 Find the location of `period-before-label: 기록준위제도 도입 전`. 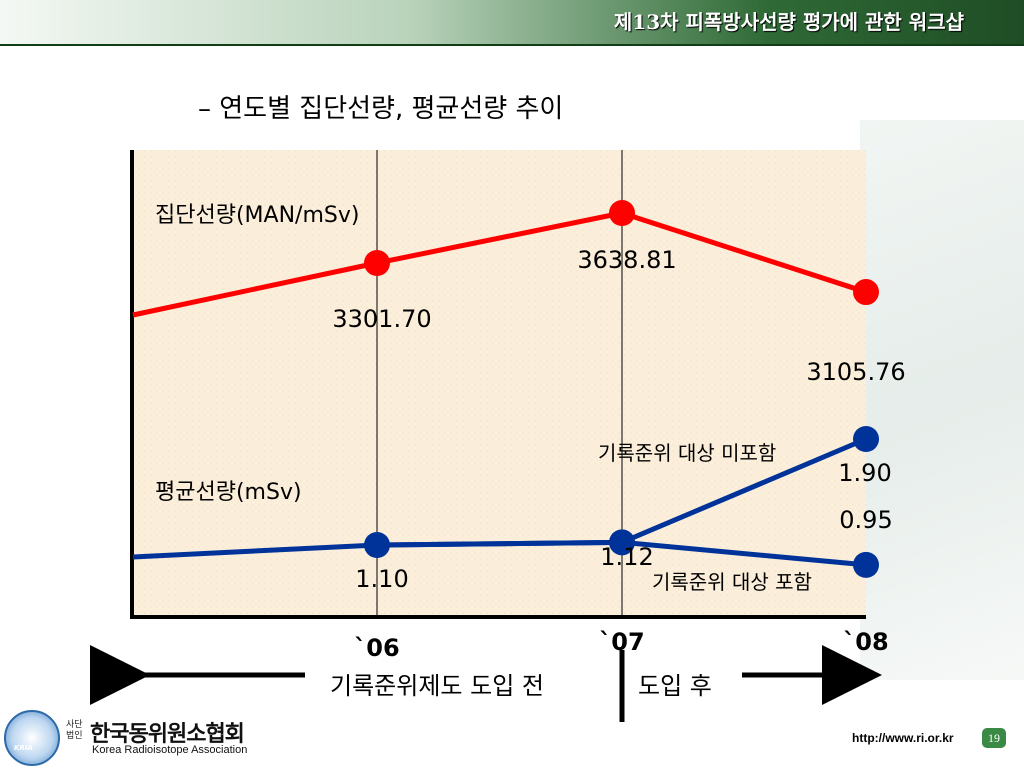

period-before-label: 기록준위제도 도입 전 is located at coordinates (437, 686).